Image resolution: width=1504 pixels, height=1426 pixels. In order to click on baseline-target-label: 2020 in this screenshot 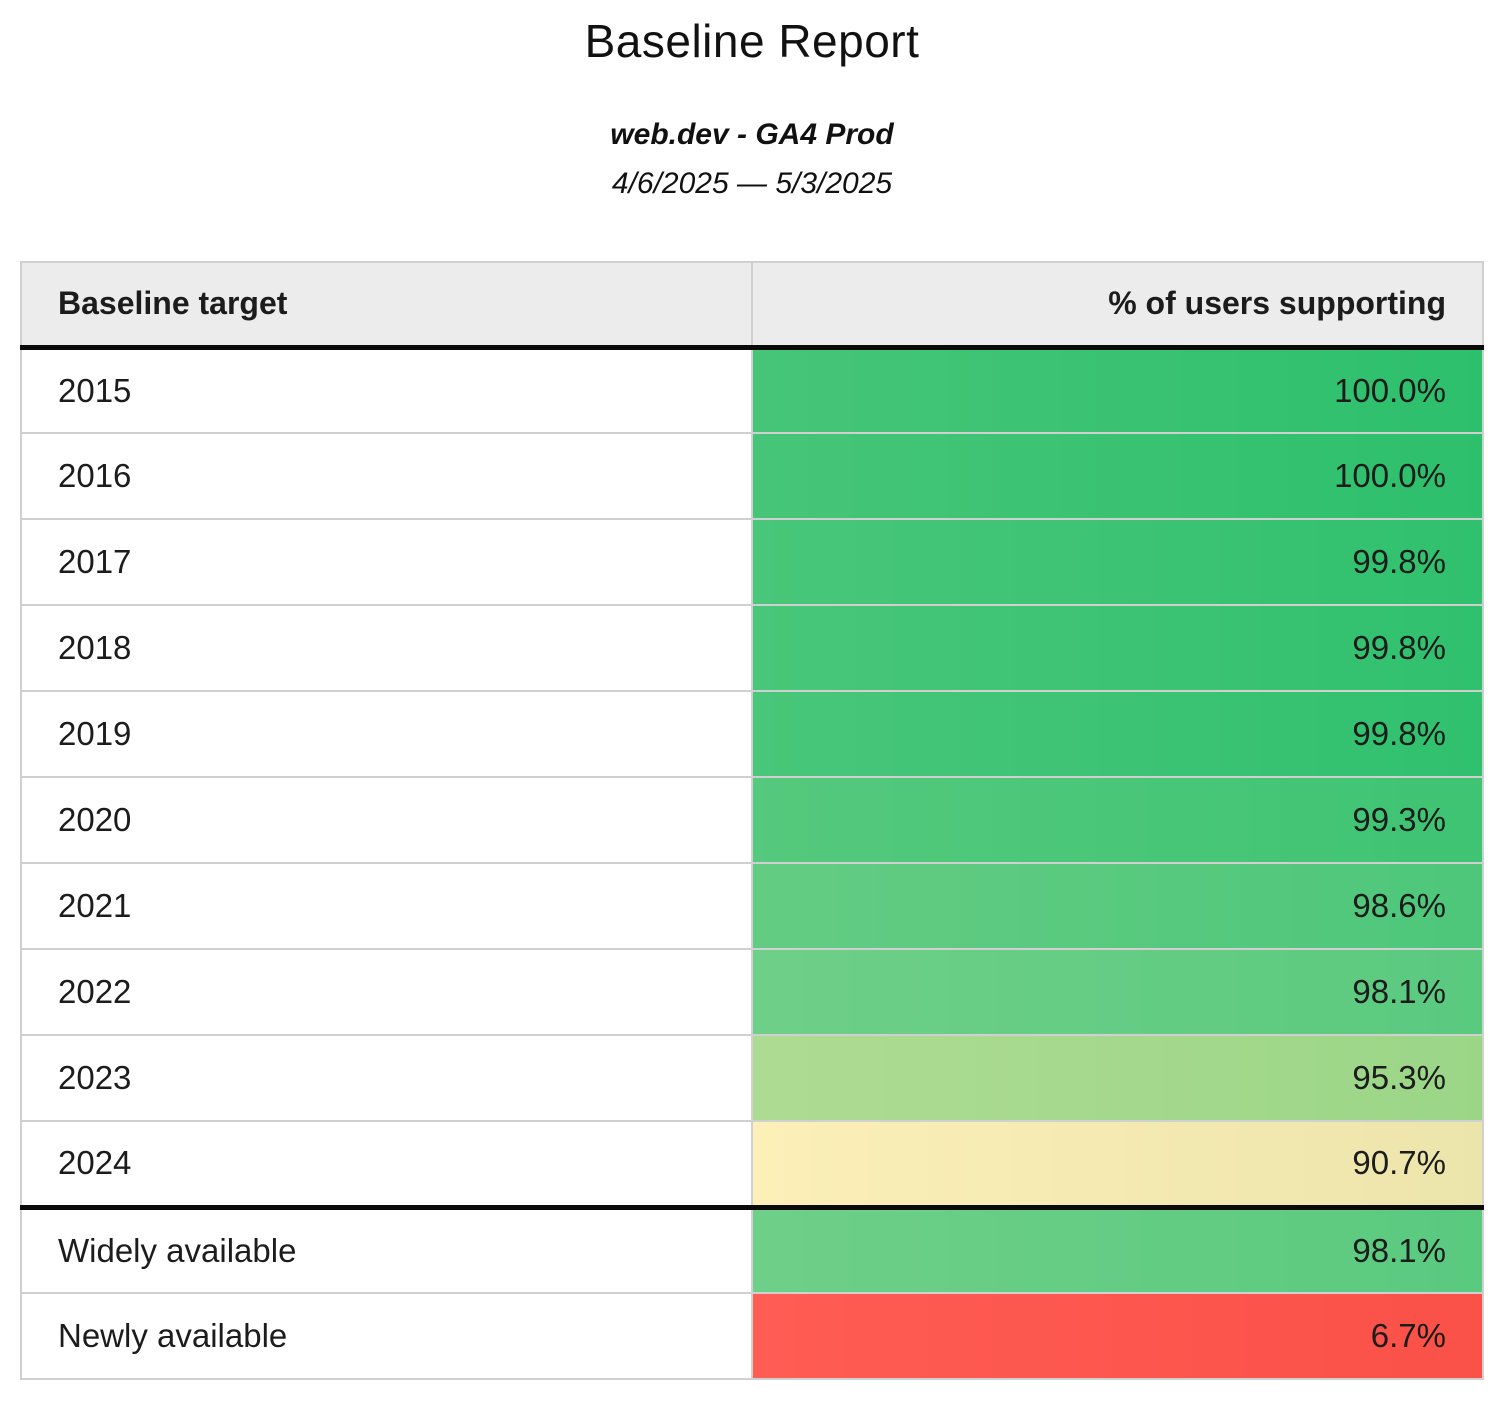, I will do `click(95, 819)`.